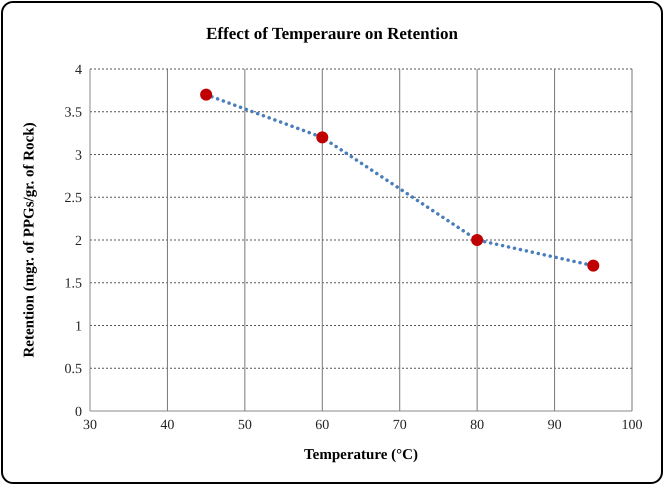 The image size is (664, 485). What do you see at coordinates (322, 425) in the screenshot?
I see `x-tick-label: 60` at bounding box center [322, 425].